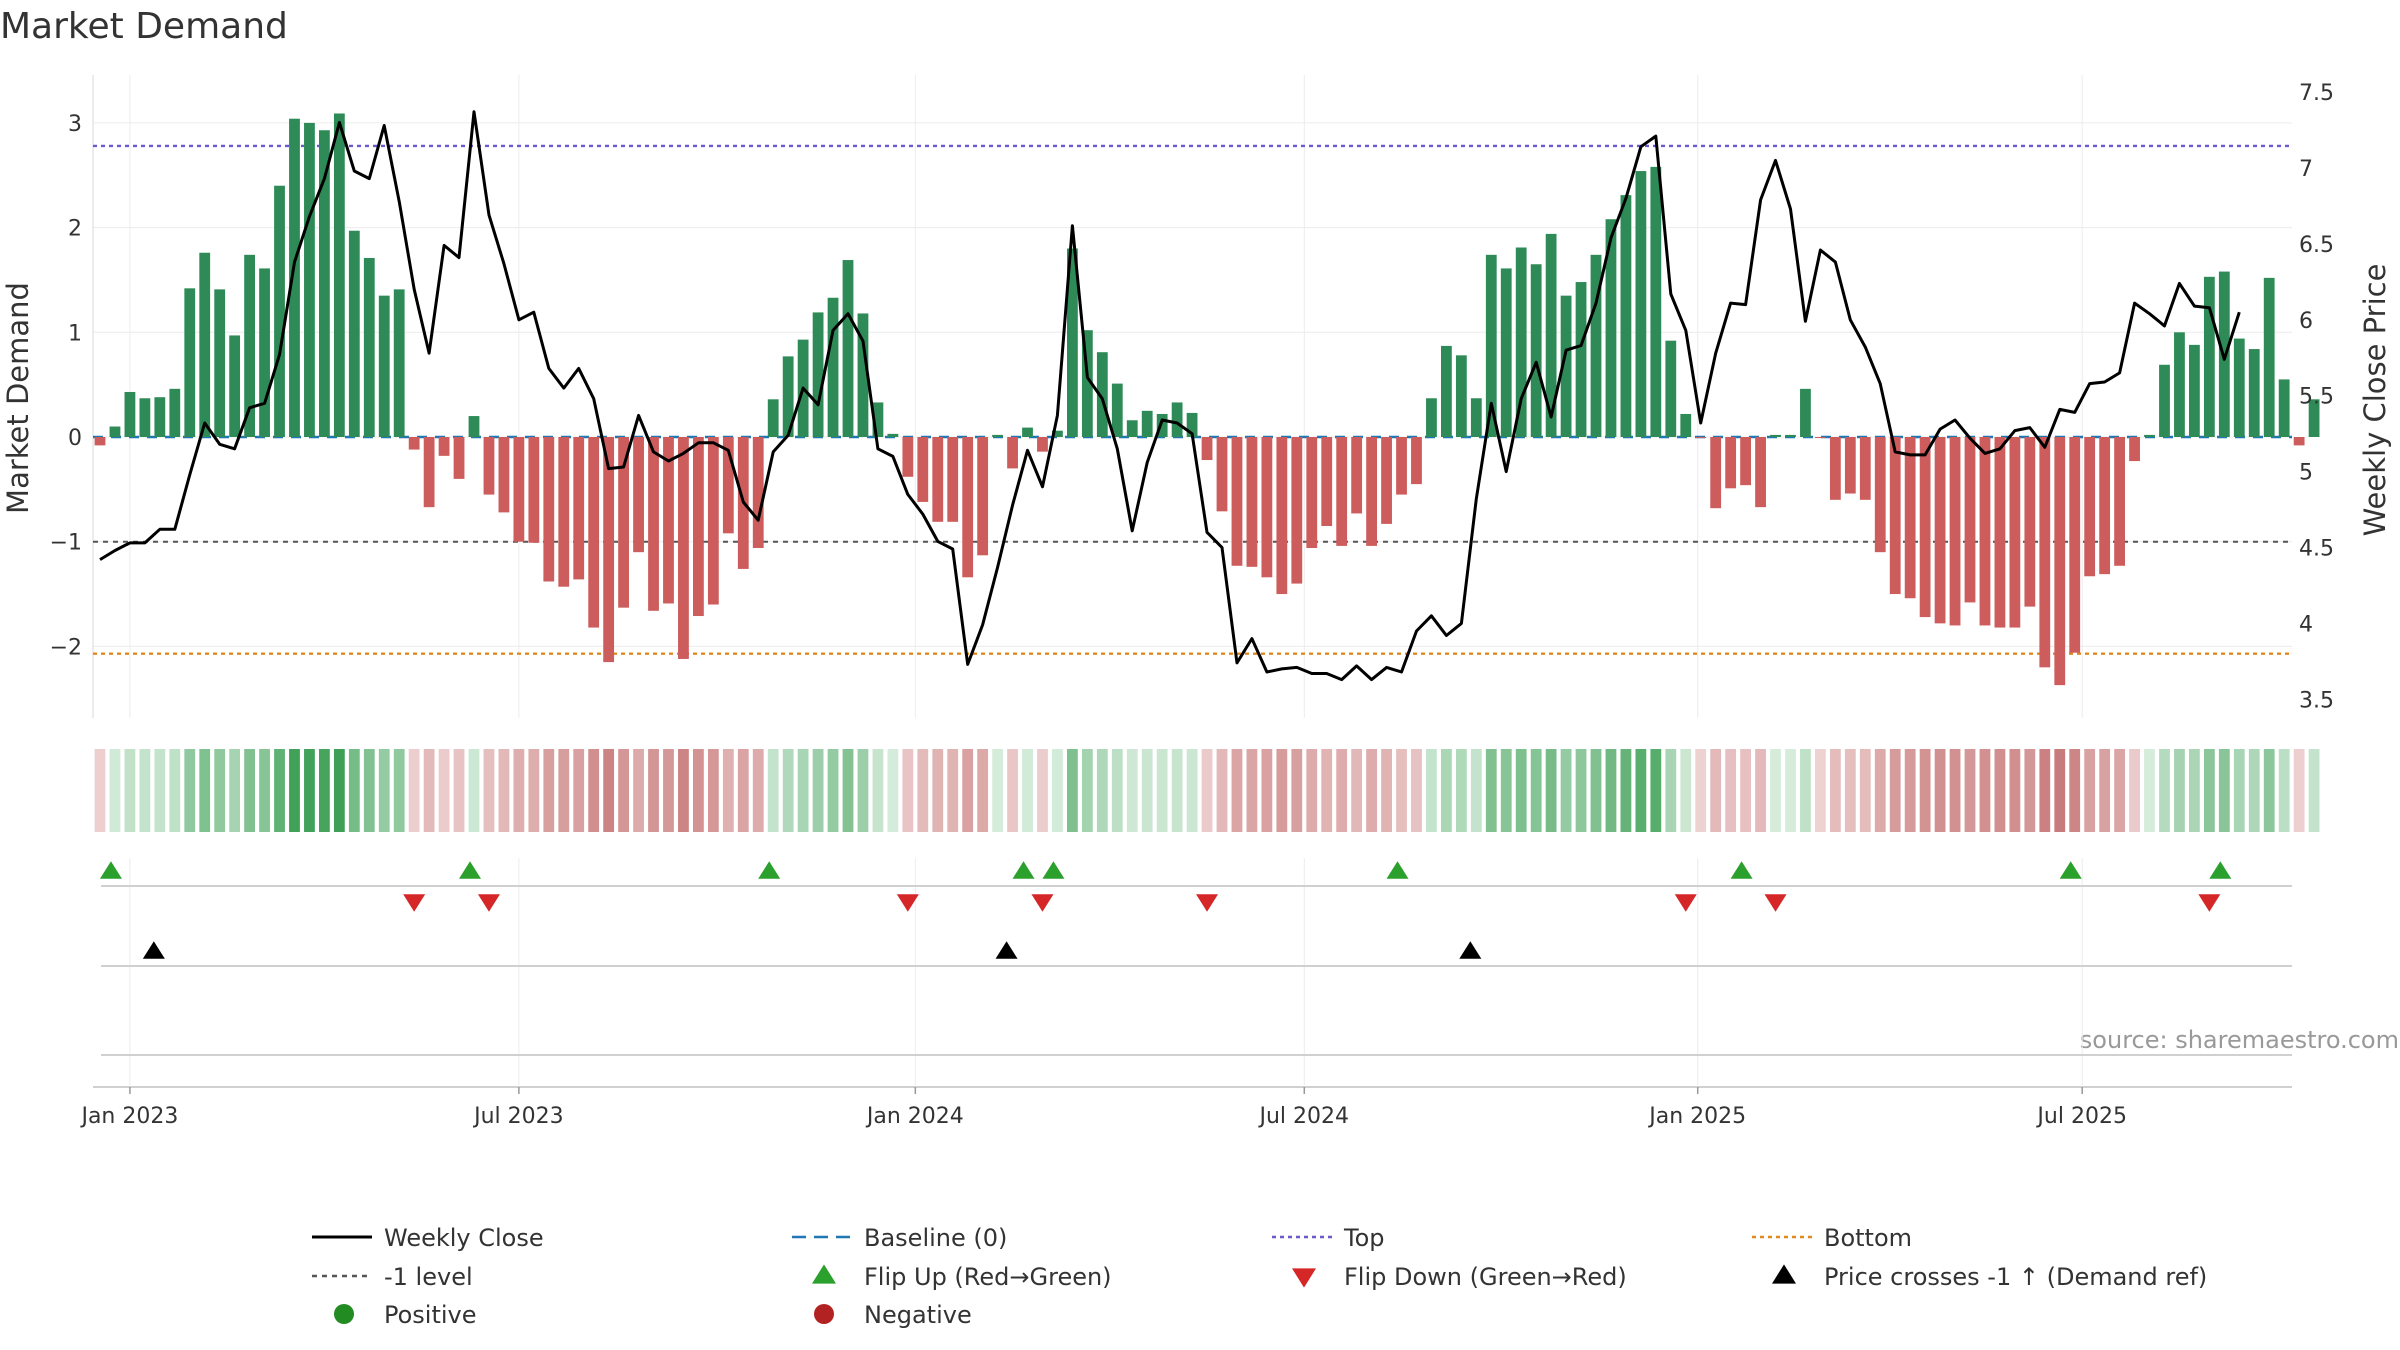  What do you see at coordinates (405, 1315) in the screenshot?
I see `legend-item: Positive` at bounding box center [405, 1315].